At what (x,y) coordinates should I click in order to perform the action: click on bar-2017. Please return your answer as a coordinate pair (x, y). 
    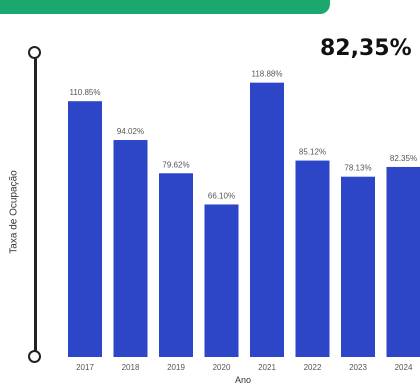
    Looking at the image, I should click on (85, 229).